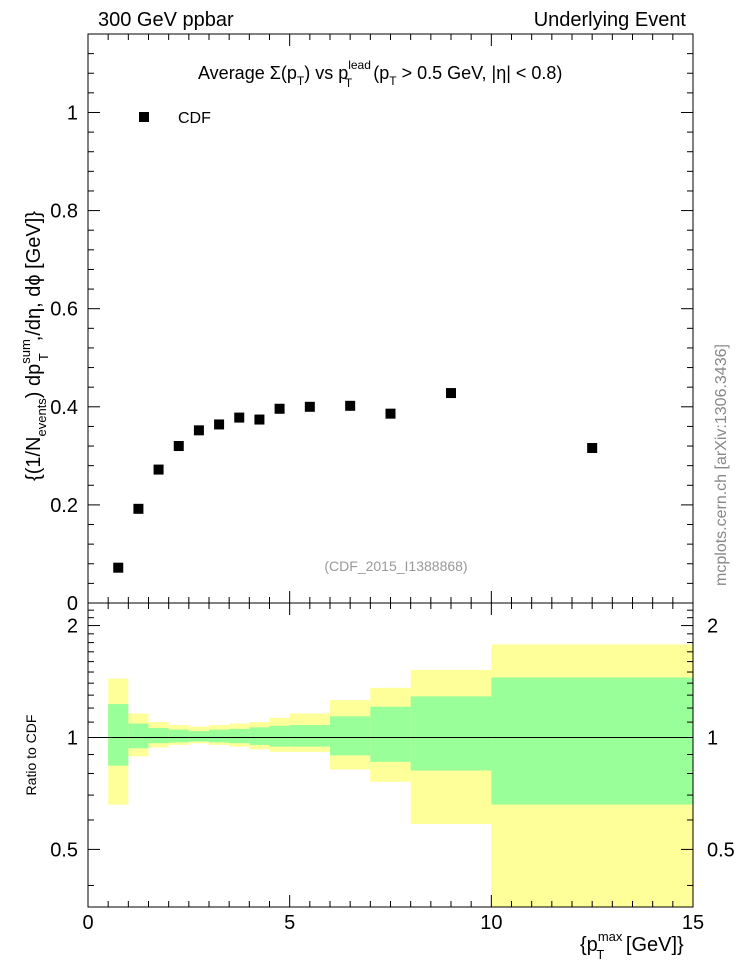  I want to click on legend-label-cdf: CDF, so click(194, 118).